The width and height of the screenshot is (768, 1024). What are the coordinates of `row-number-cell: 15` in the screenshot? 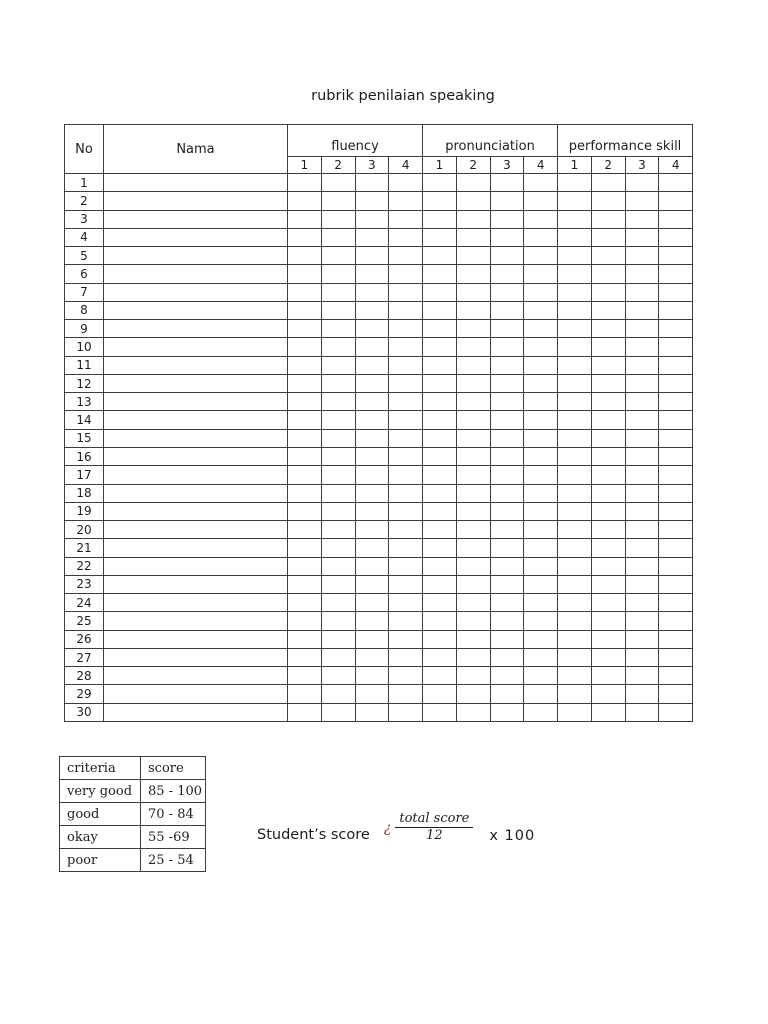 It's located at (84, 438).